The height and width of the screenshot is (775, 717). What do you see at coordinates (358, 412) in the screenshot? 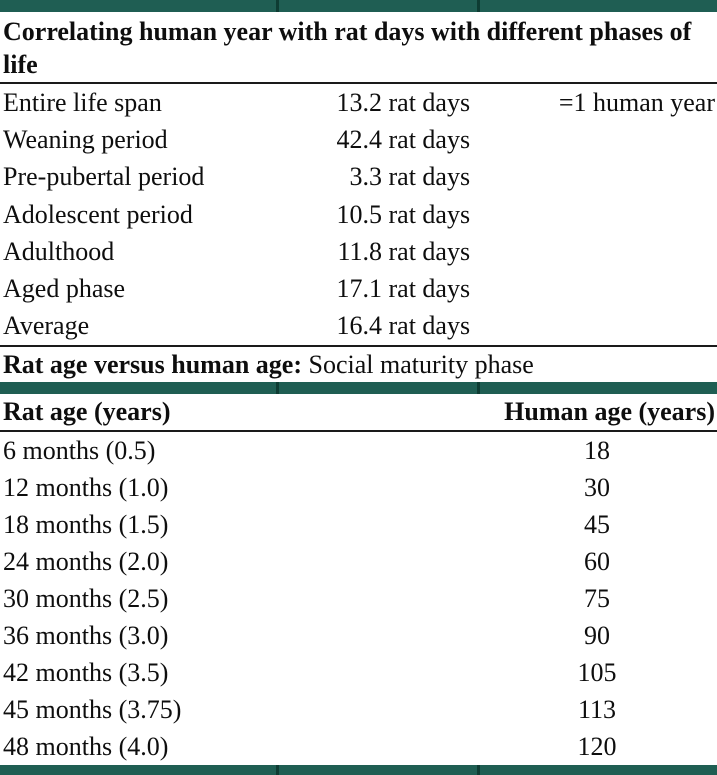
I see `table2-header-row: Rat age (years) Human age (years)` at bounding box center [358, 412].